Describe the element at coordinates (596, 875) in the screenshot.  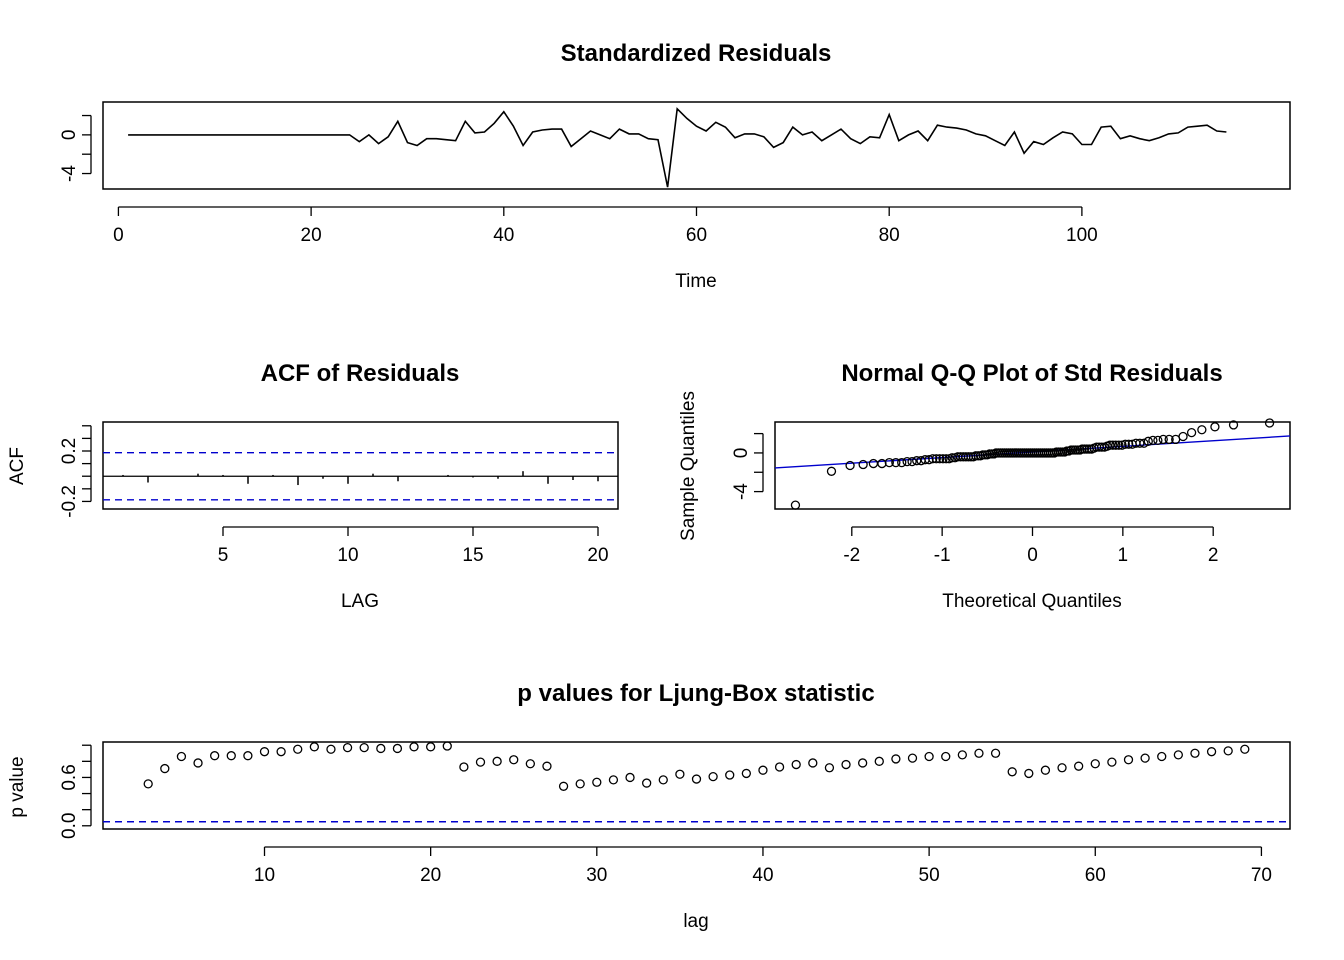
I see `ljung-box-x-tick-label: 30` at that location.